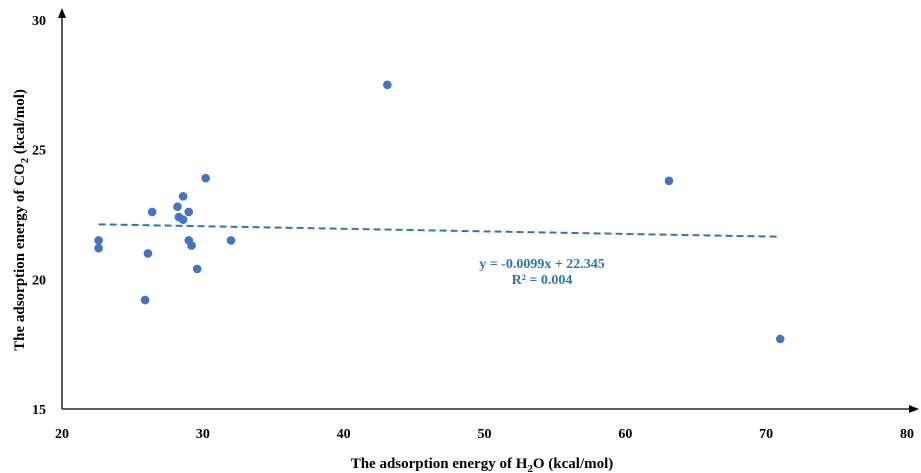 Image resolution: width=921 pixels, height=473 pixels. Describe the element at coordinates (914, 409) in the screenshot. I see `x-axis-arrow` at that location.